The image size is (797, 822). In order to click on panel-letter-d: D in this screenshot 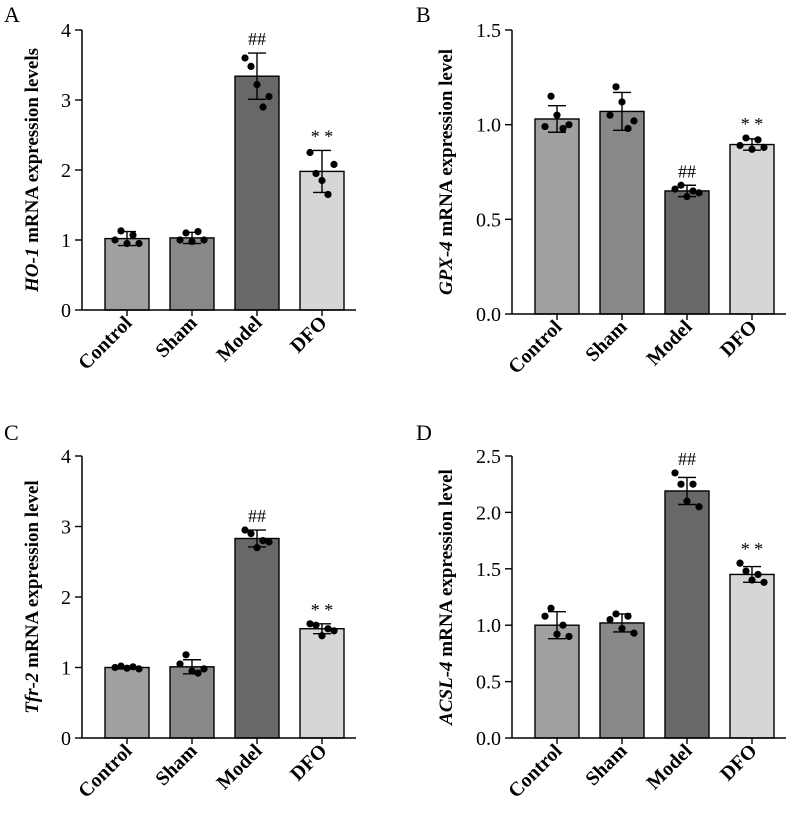, I will do `click(424, 432)`.